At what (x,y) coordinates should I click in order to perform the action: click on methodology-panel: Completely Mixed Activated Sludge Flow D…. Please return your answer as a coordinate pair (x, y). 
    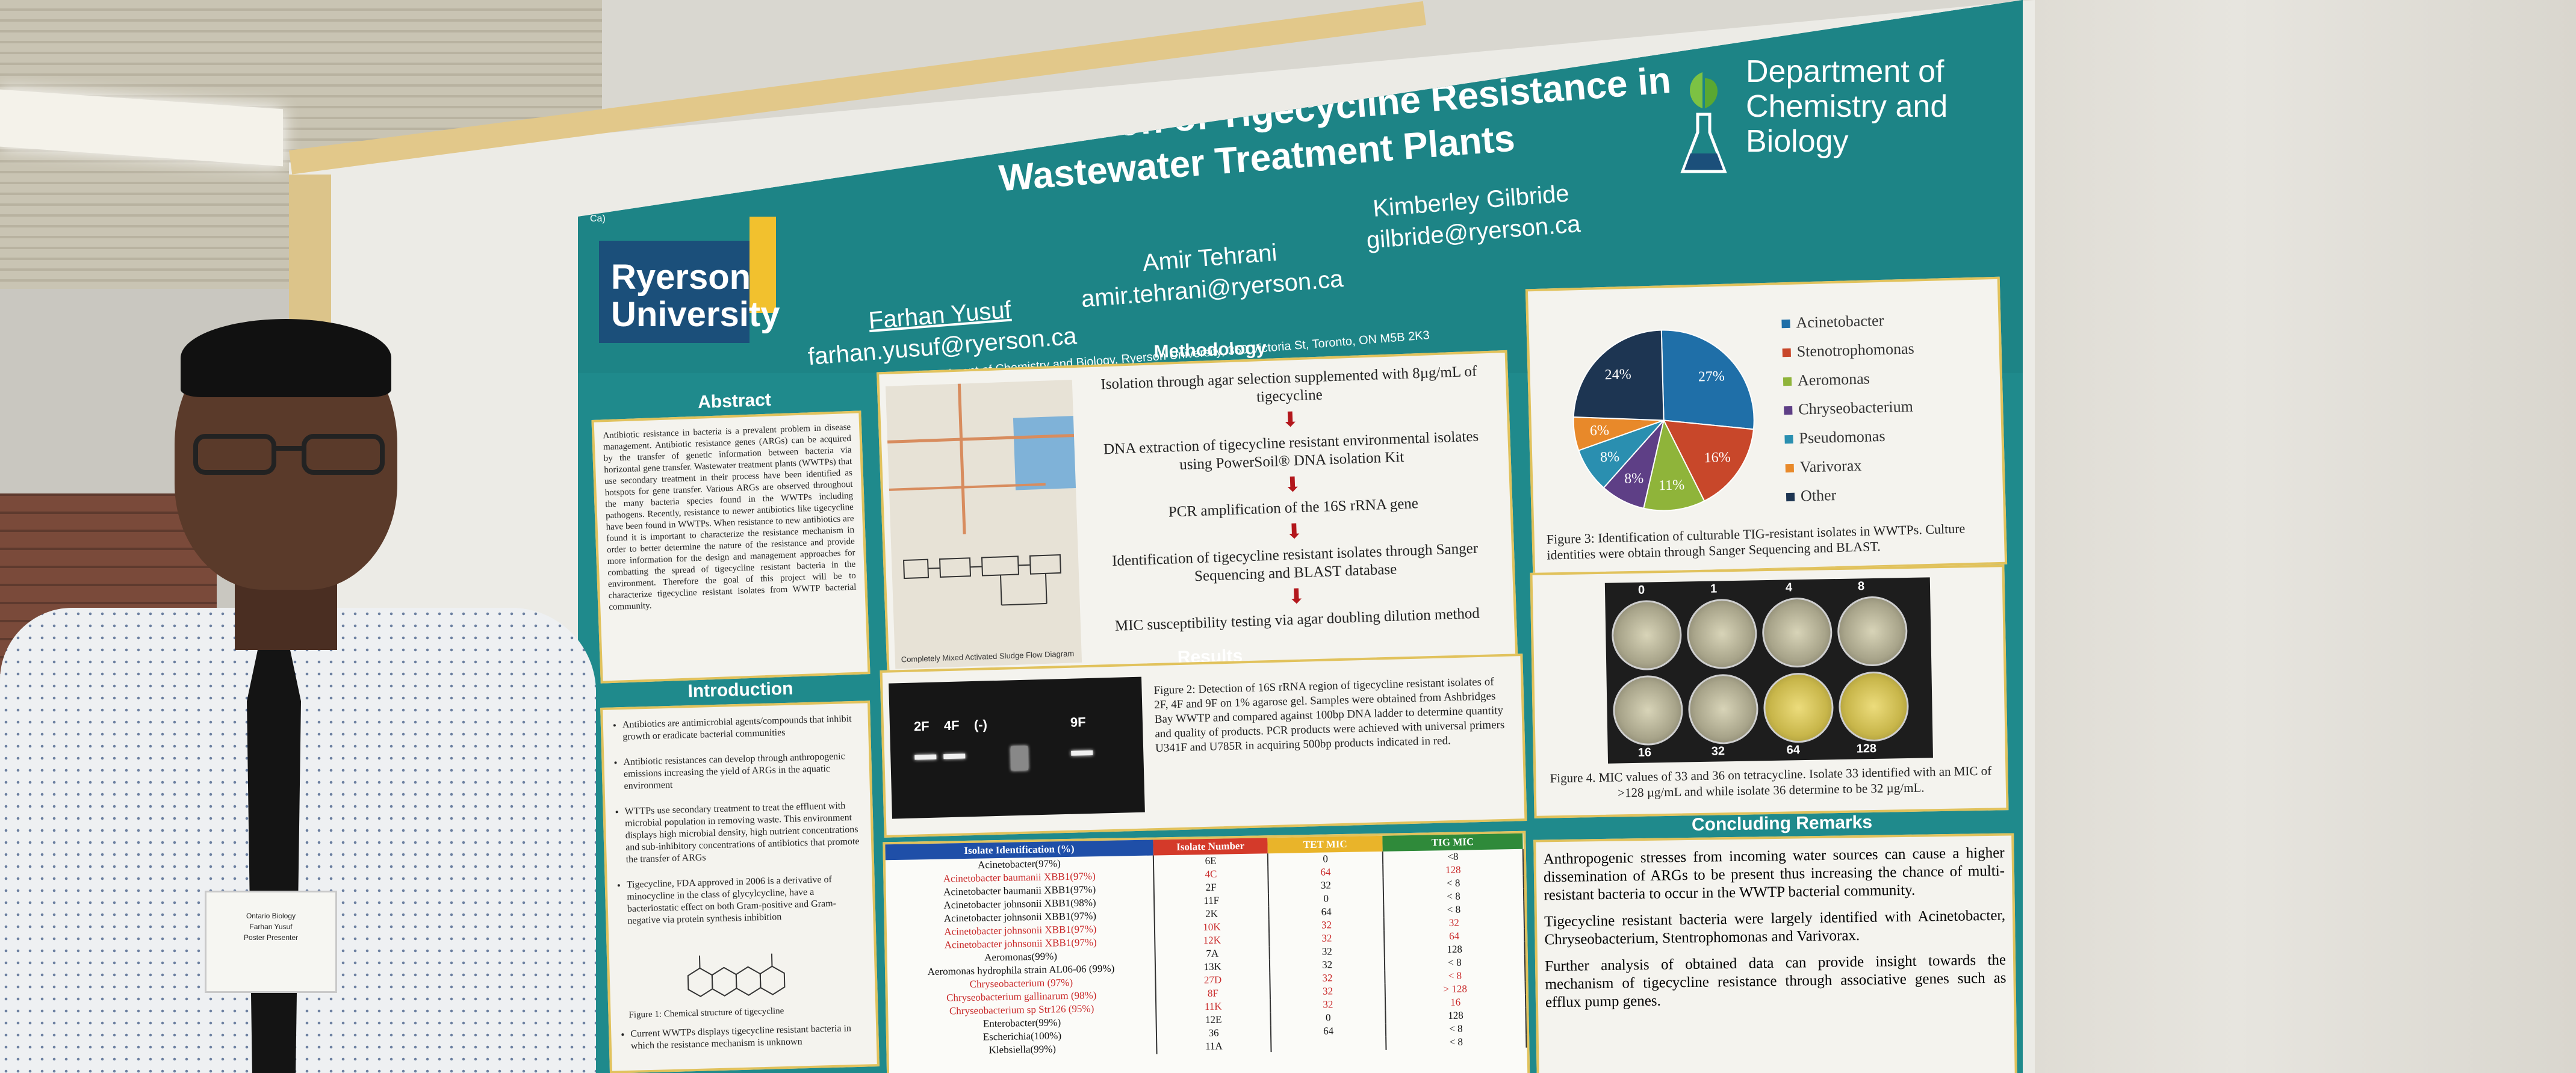
    Looking at the image, I should click on (1197, 520).